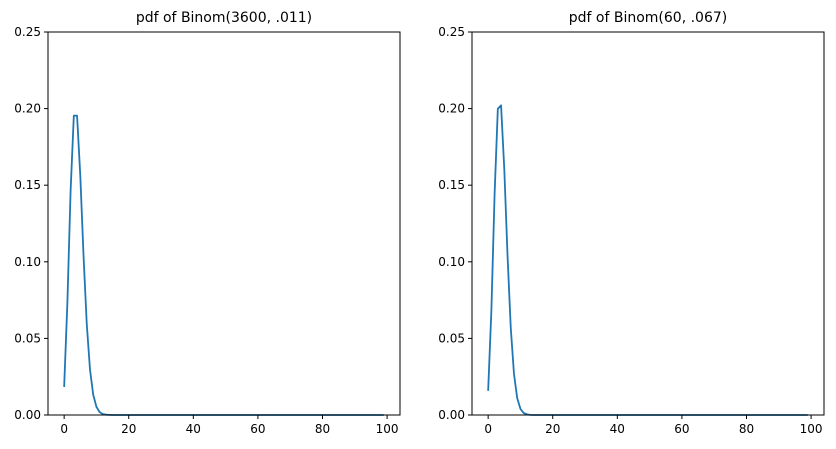  Describe the element at coordinates (451, 262) in the screenshot. I see `right-y-tick-label: 0.10` at that location.